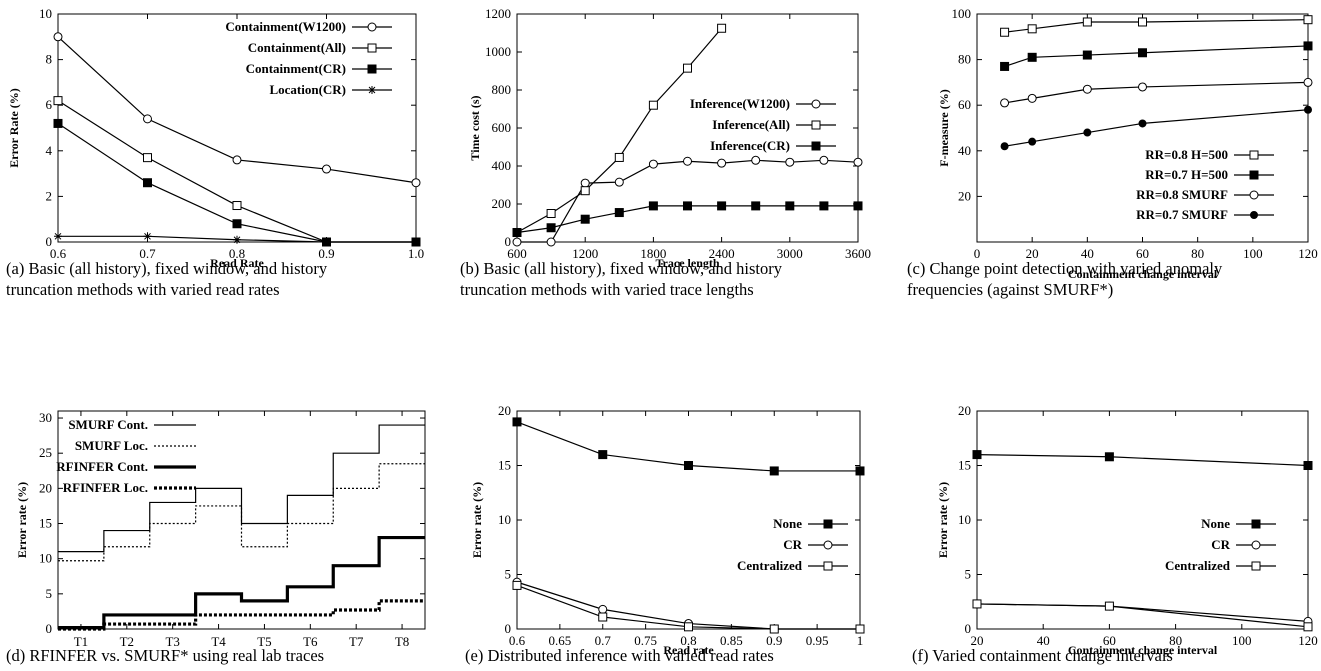 The image size is (1321, 671). I want to click on x-tick-label: 3600, so click(858, 253).